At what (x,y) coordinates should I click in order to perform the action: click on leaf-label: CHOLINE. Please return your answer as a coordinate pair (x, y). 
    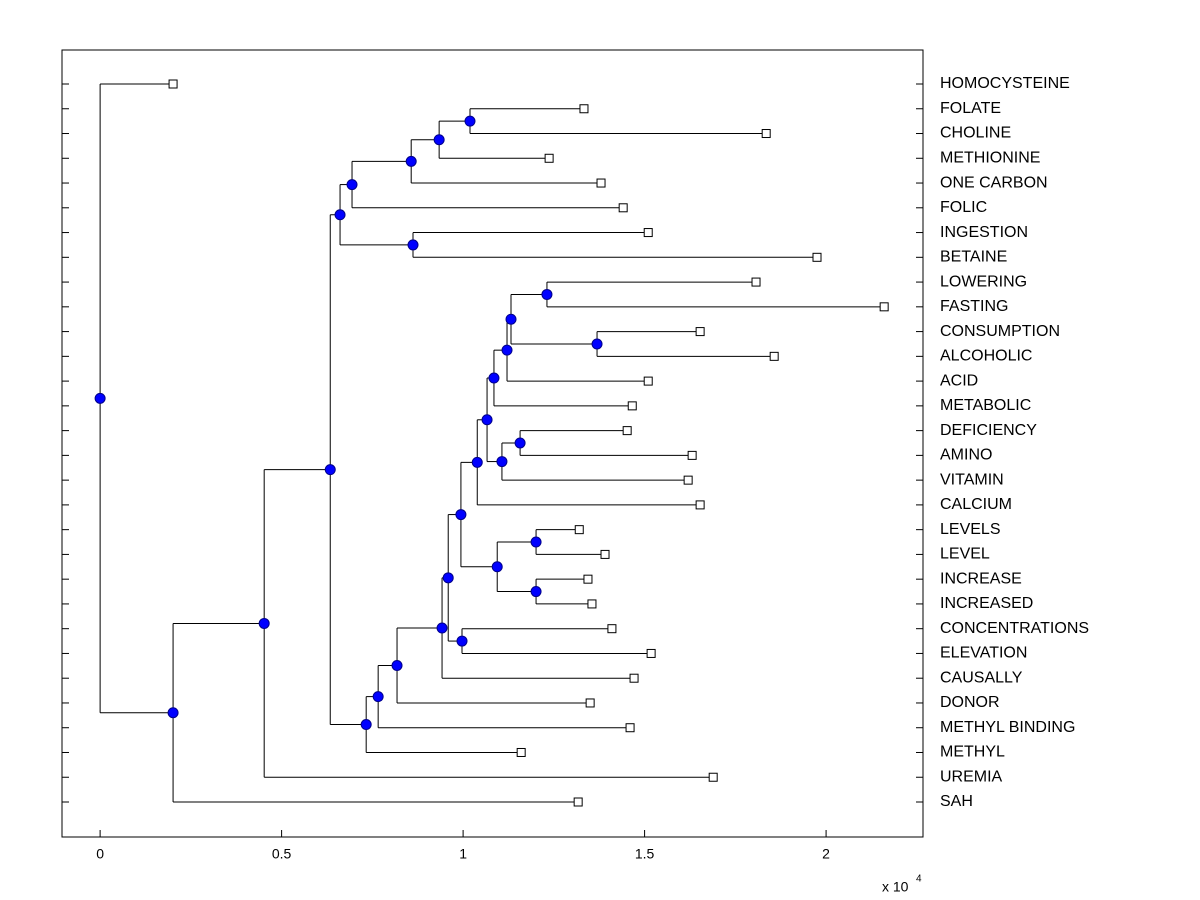
    Looking at the image, I should click on (975, 133).